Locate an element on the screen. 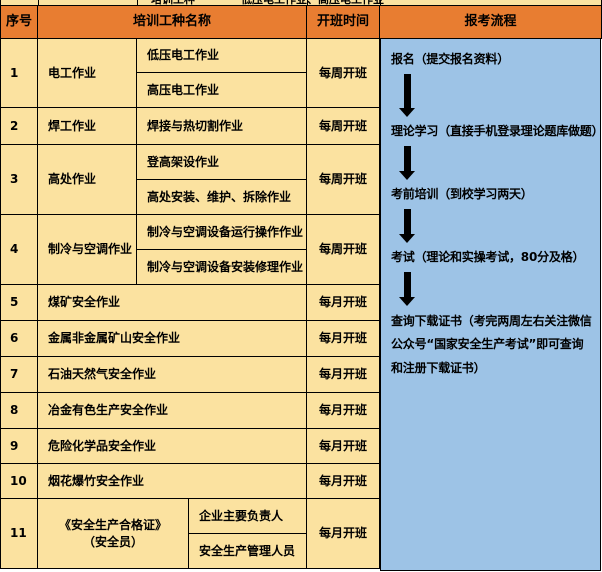  table-row: 6 is located at coordinates (19, 338).